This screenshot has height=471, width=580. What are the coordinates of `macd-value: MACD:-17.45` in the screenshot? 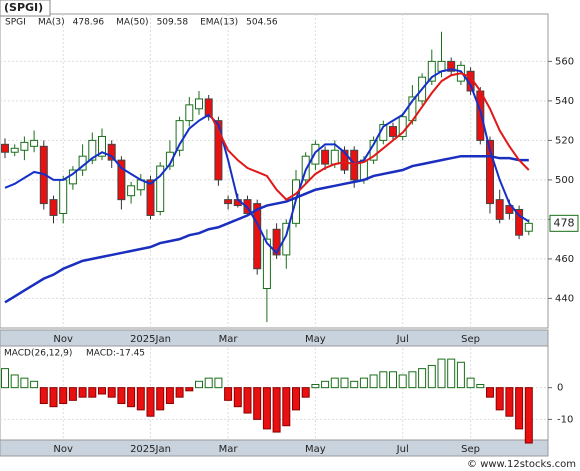 It's located at (115, 354).